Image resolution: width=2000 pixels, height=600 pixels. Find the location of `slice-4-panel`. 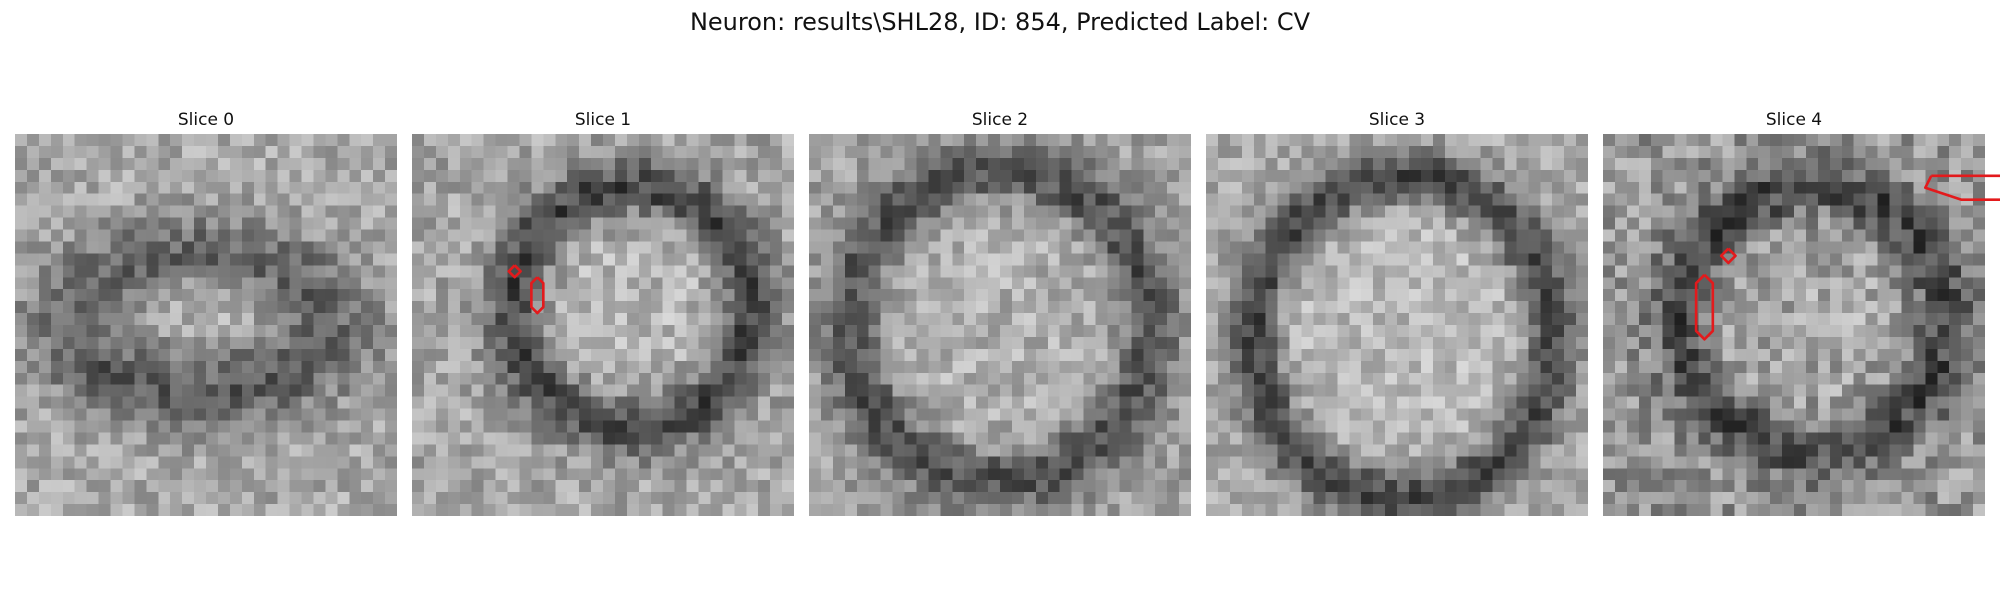

slice-4-panel is located at coordinates (1801, 325).